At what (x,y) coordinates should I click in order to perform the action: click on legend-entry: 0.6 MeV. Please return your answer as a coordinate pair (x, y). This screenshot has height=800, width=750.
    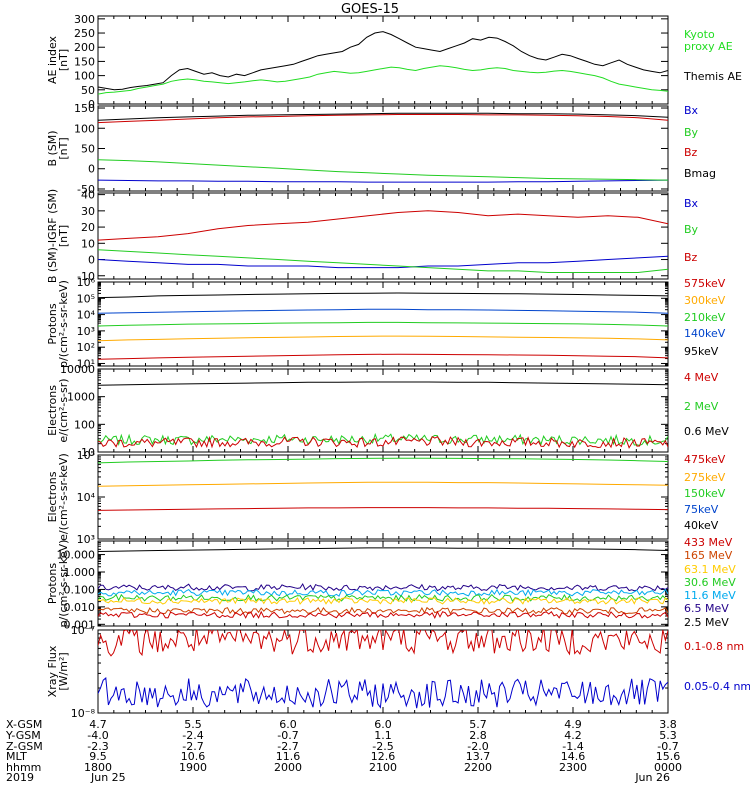
    Looking at the image, I should click on (706, 431).